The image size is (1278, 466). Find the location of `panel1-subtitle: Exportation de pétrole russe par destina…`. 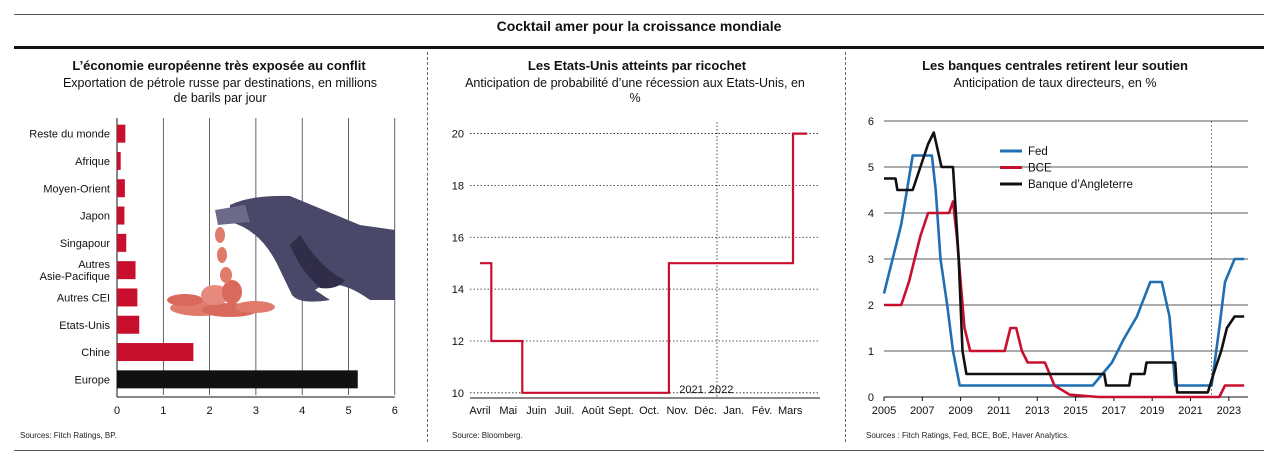

panel1-subtitle: Exportation de pétrole russe par destina… is located at coordinates (220, 90).